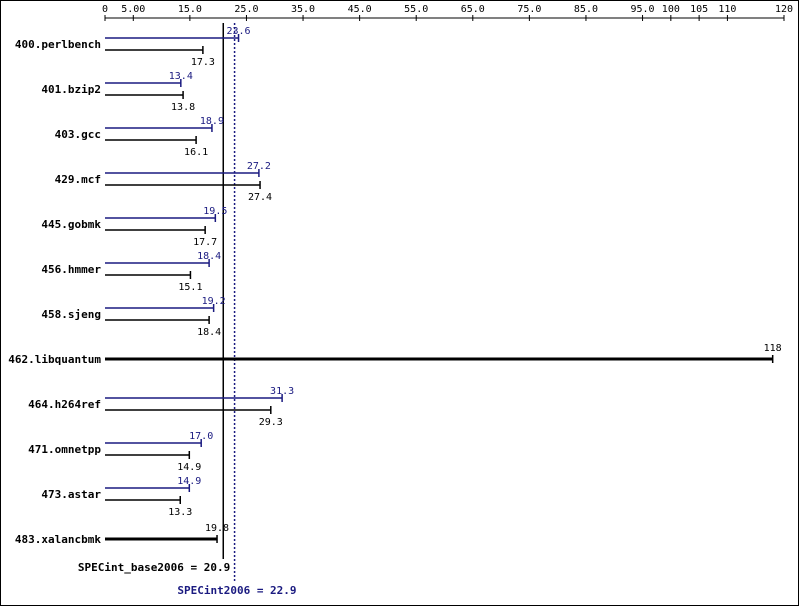 The width and height of the screenshot is (799, 606). What do you see at coordinates (209, 256) in the screenshot?
I see `peak-value-label-456-hmmer: 18.4` at bounding box center [209, 256].